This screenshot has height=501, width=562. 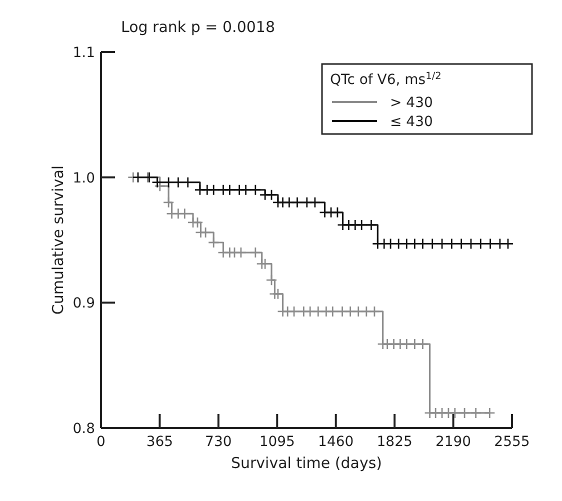 I want to click on x-tick-label: 365, so click(x=160, y=442).